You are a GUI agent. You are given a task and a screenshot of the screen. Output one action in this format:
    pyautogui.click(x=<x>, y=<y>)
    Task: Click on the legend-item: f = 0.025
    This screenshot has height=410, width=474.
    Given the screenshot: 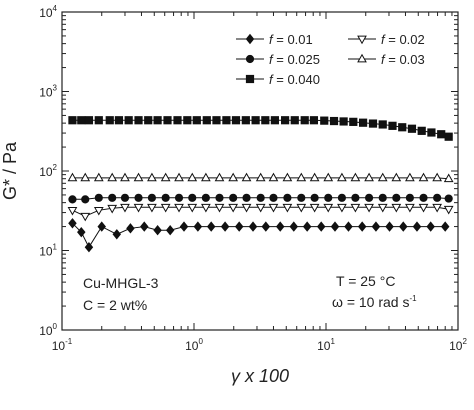 What is the action you would take?
    pyautogui.click(x=278, y=59)
    